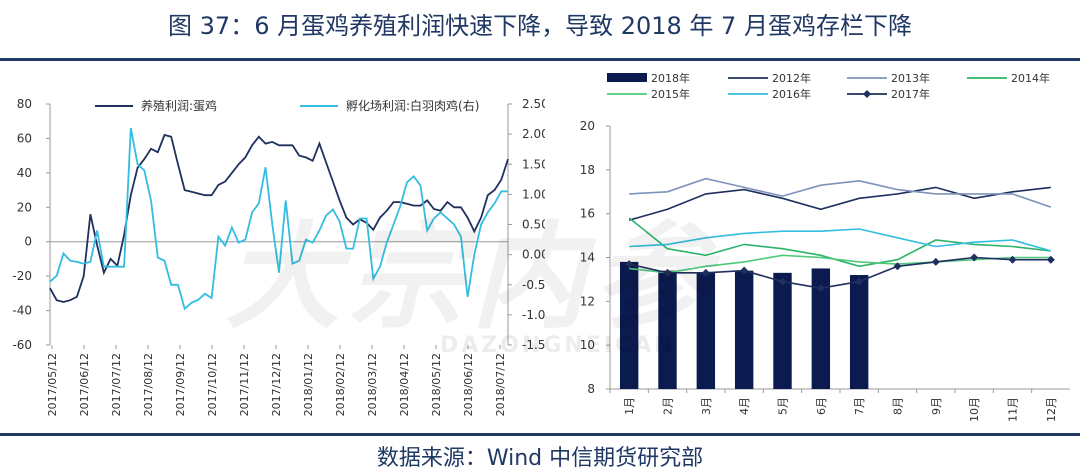 This screenshot has width=1080, height=475. Describe the element at coordinates (404, 384) in the screenshot. I see `x-tick-label: 2018/04/12` at that location.